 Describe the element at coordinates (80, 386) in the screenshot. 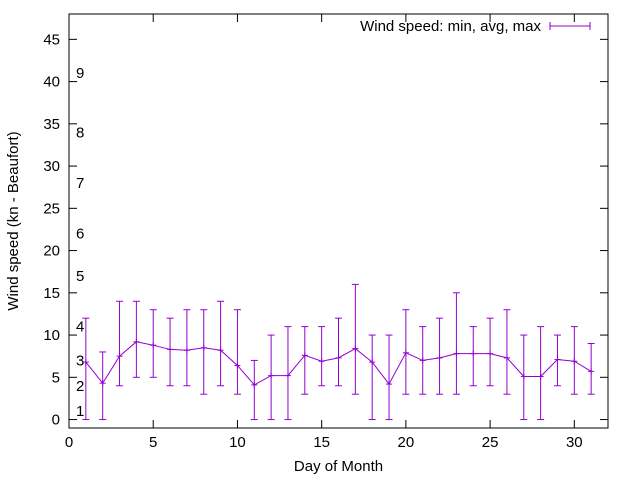

I see `beaufort-label: 2` at that location.